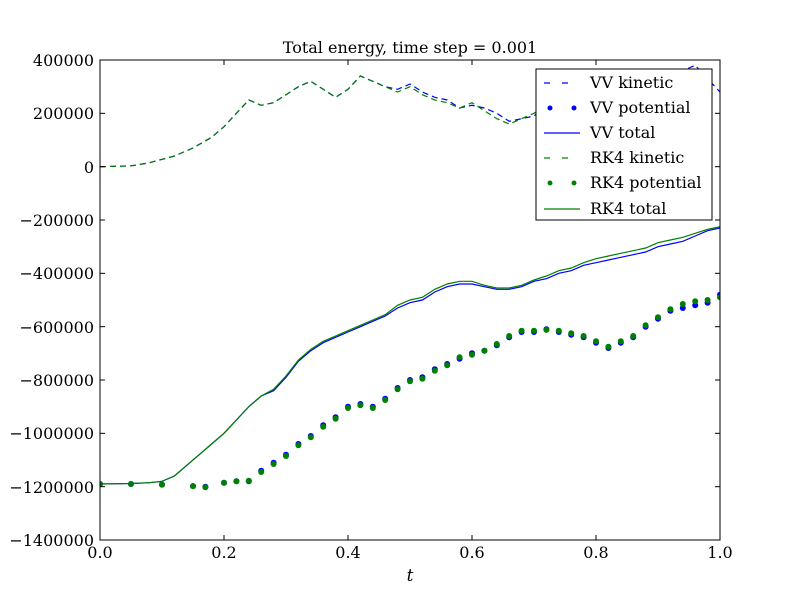 Image resolution: width=800 pixels, height=600 pixels. What do you see at coordinates (637, 157) in the screenshot?
I see `legend-label: RK4 kinetic` at bounding box center [637, 157].